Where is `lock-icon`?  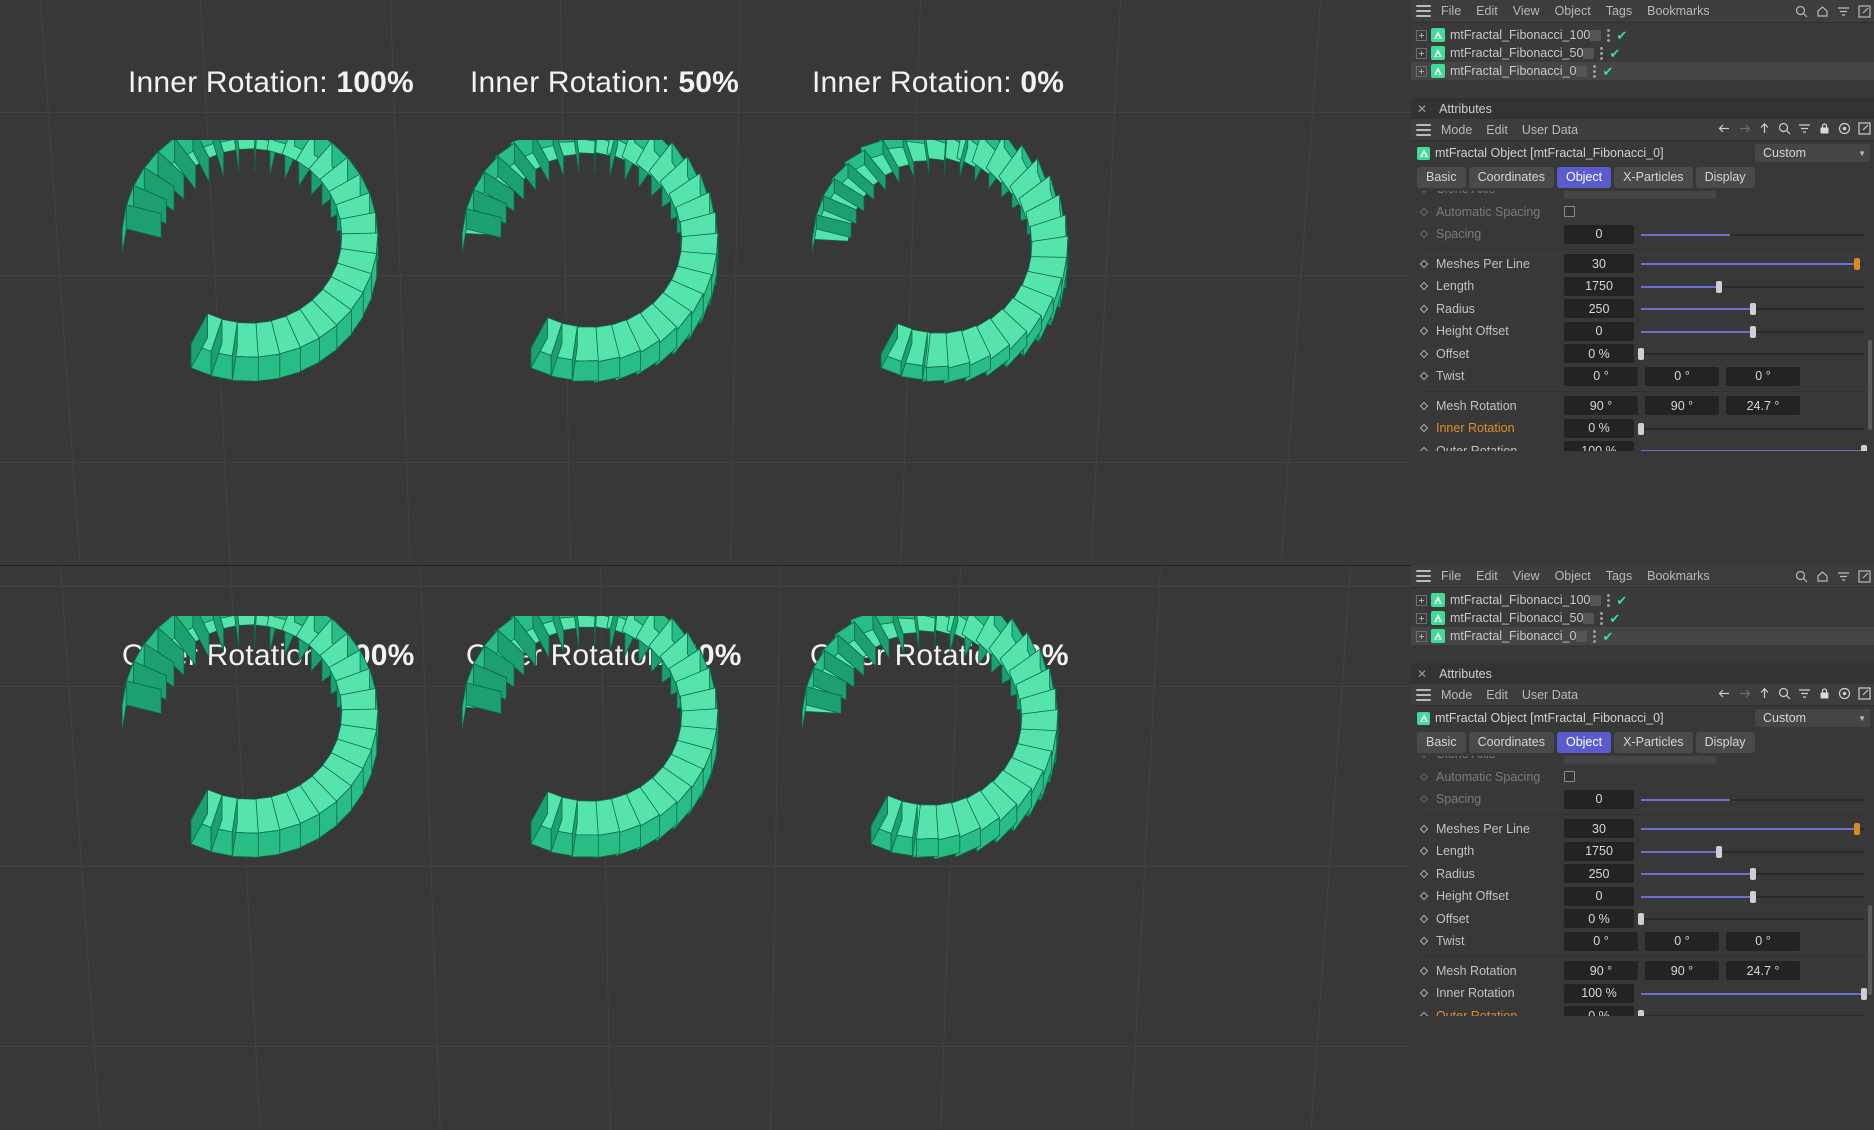
lock-icon is located at coordinates (1824, 130).